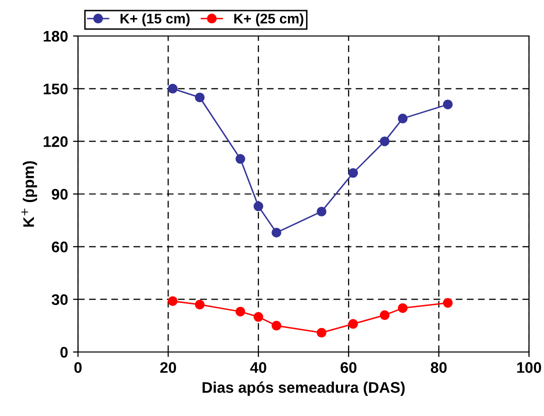 This screenshot has width=544, height=416. I want to click on y-tick-label: 120, so click(56, 142).